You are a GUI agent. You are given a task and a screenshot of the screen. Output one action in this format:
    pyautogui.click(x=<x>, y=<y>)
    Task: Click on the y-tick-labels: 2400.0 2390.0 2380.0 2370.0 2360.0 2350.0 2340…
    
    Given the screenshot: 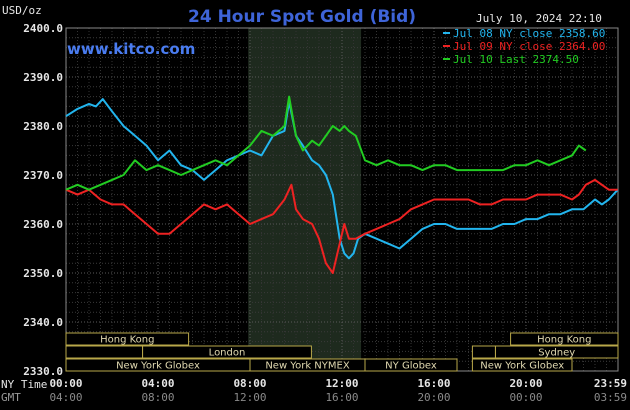 What is the action you would take?
    pyautogui.click(x=43, y=200)
    